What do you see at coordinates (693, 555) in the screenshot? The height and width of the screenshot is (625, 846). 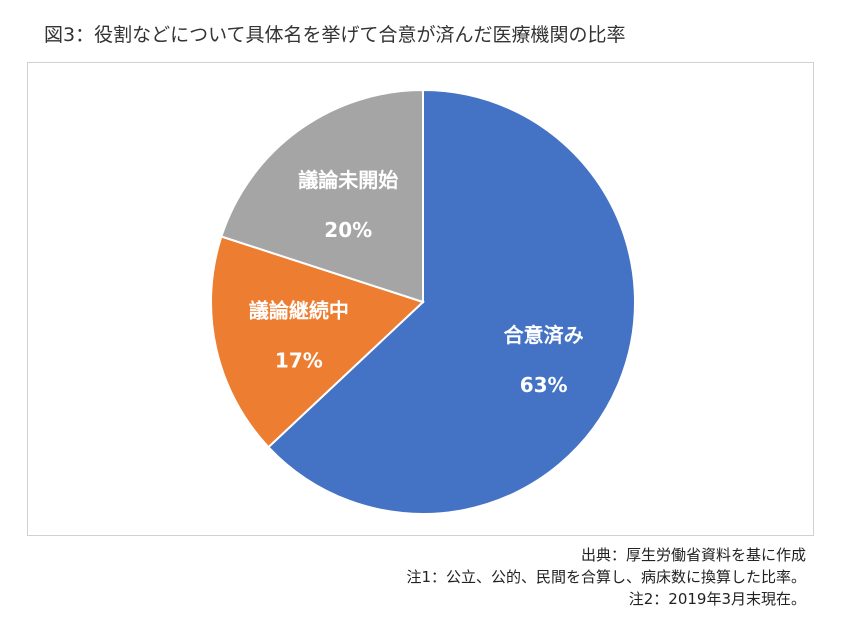 I see `source-note: 出典：厚生労働省資料を基に作成` at bounding box center [693, 555].